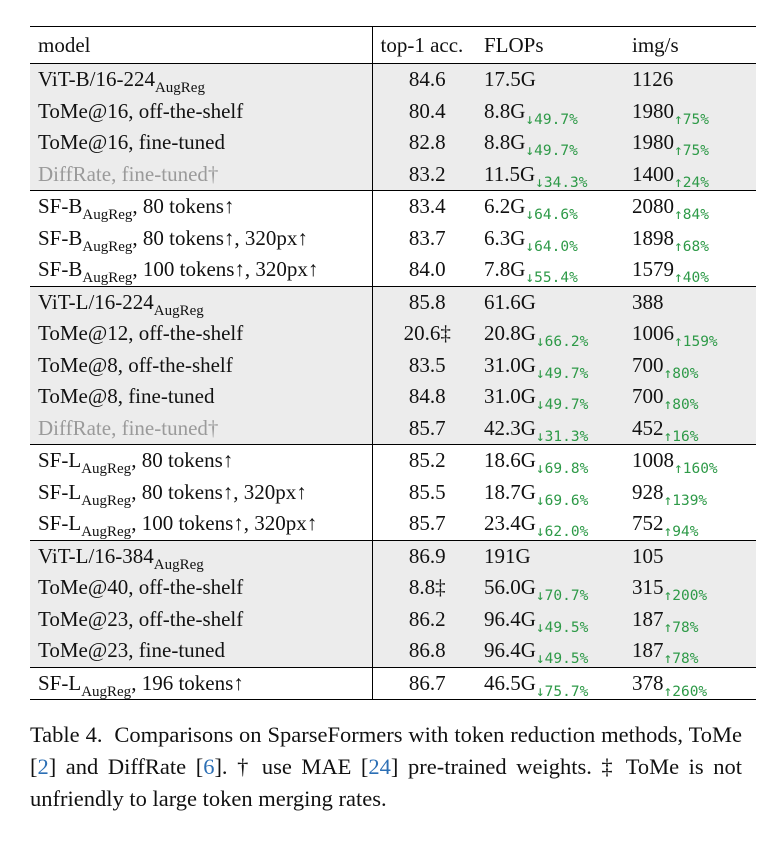 This screenshot has width=783, height=857. I want to click on flops-reduction: ↓75.7%, so click(562, 691).